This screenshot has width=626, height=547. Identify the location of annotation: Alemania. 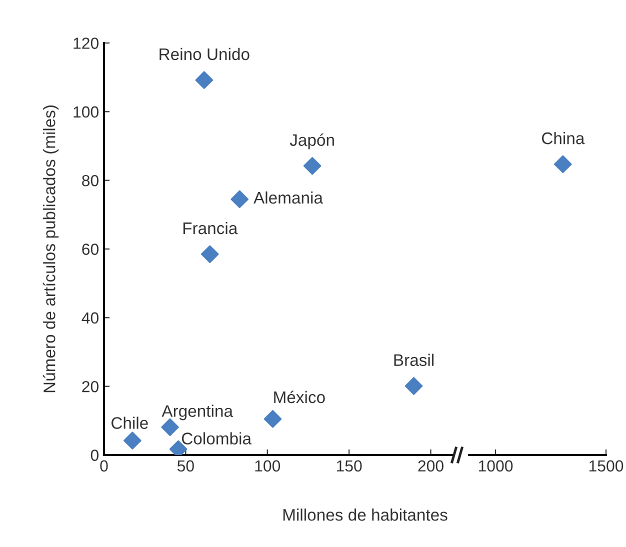
(288, 197).